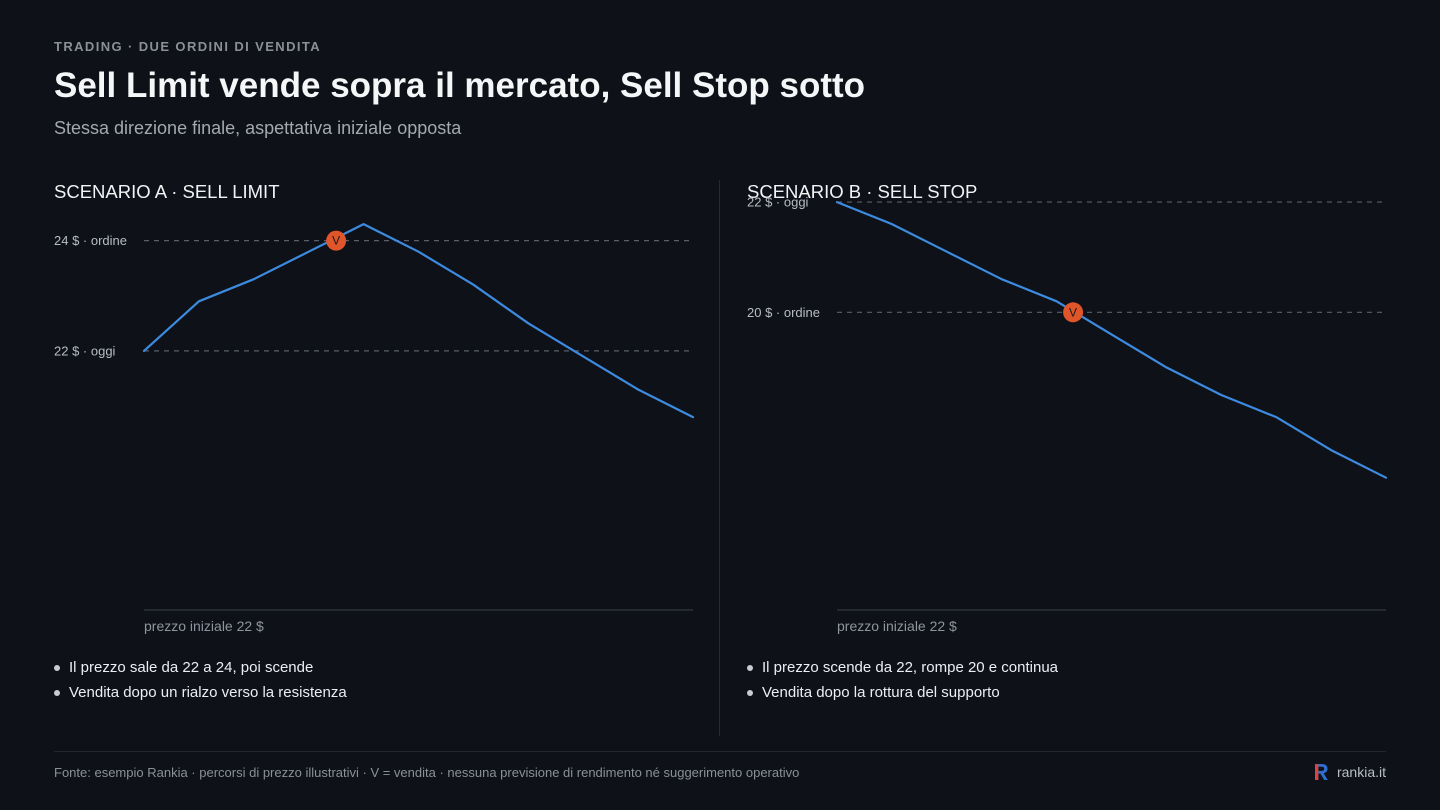  Describe the element at coordinates (862, 191) in the screenshot. I see `panel-b-title: SCENARIO B · SELL STOP` at that location.